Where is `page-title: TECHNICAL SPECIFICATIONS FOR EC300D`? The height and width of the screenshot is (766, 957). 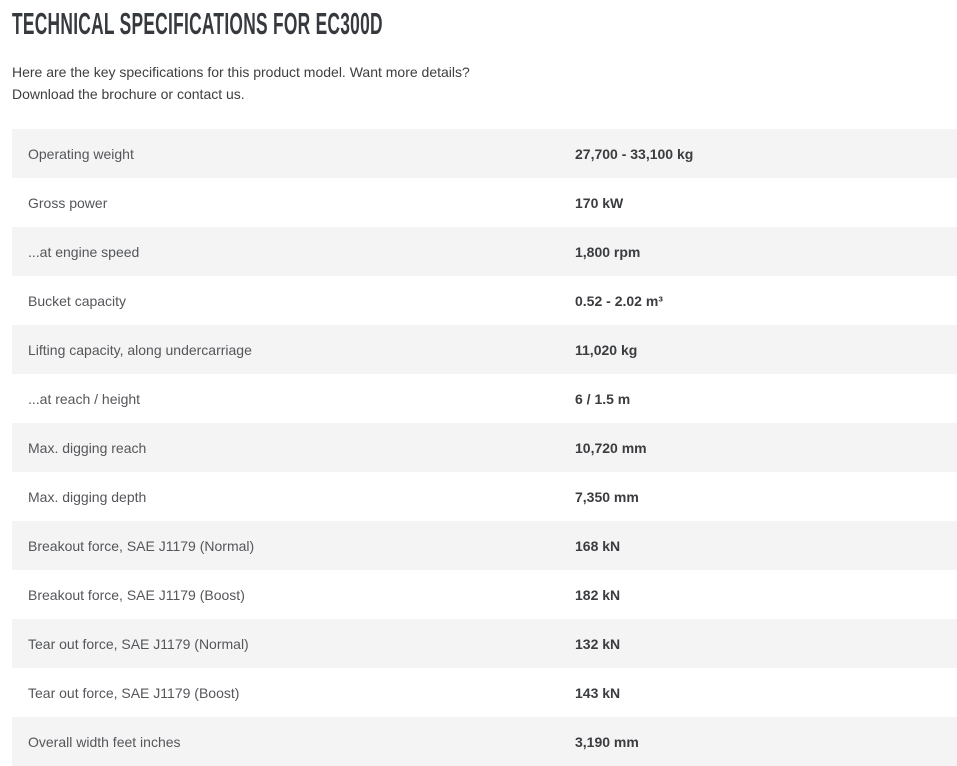
page-title: TECHNICAL SPECIFICATIONS FOR EC300D is located at coordinates (484, 24).